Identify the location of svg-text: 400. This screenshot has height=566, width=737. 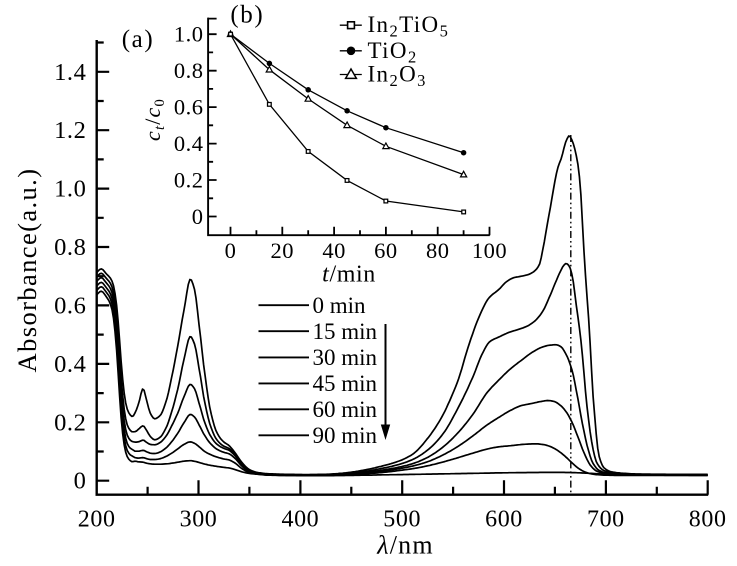
(300, 520).